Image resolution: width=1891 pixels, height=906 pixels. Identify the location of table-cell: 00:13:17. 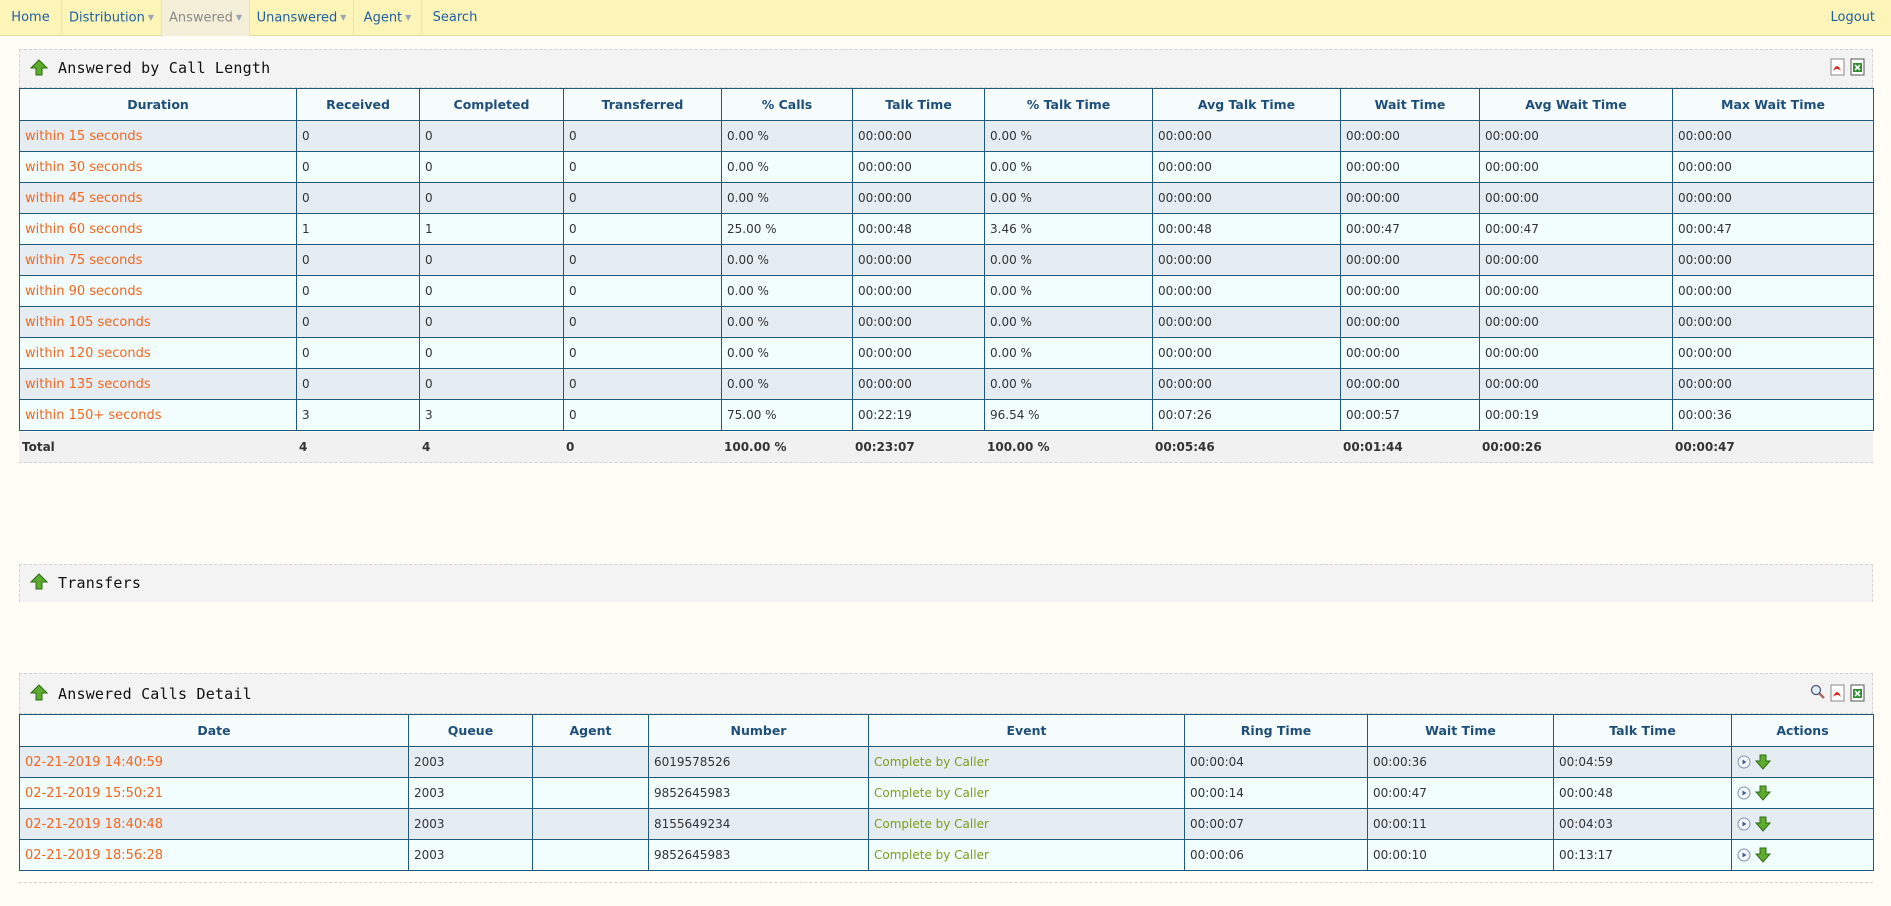
(1642, 855).